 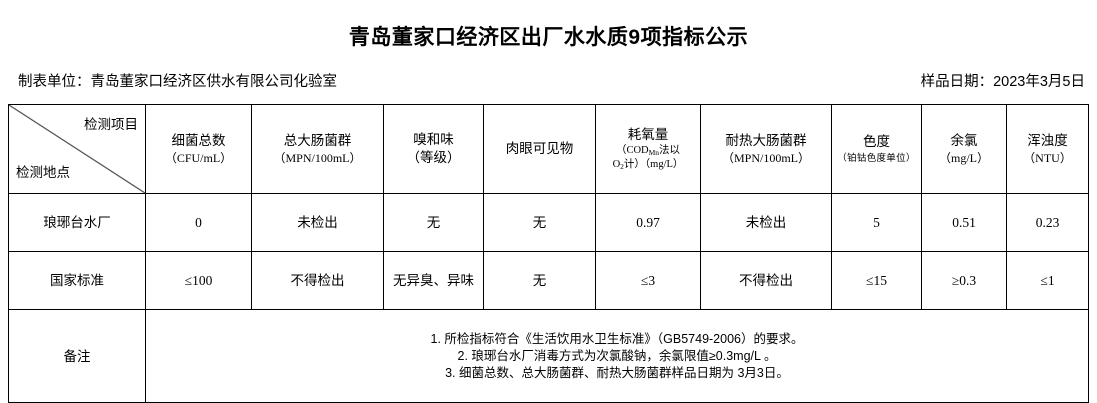 What do you see at coordinates (198, 280) in the screenshot?
I see `cell-bacteria-count: ≤100` at bounding box center [198, 280].